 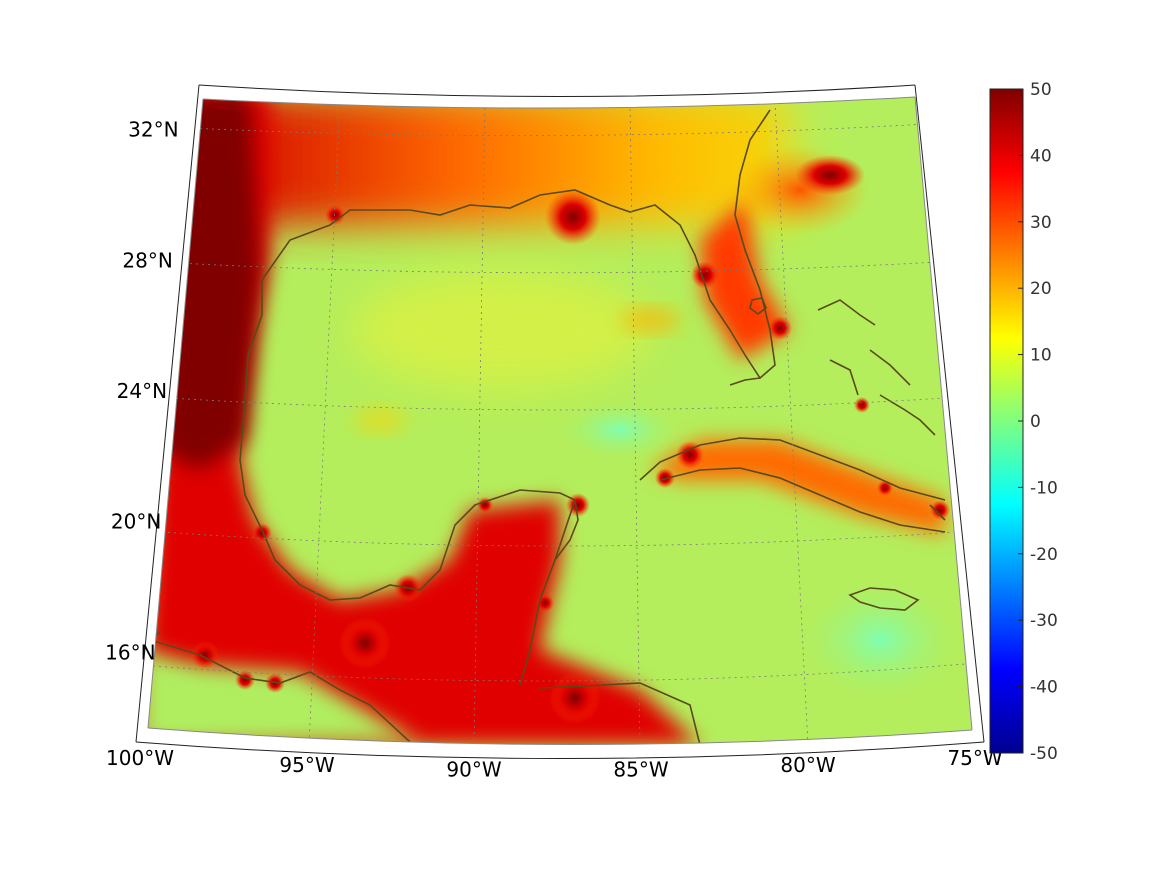 What do you see at coordinates (937, 512) in the screenshot?
I see `hispaniola-edge` at bounding box center [937, 512].